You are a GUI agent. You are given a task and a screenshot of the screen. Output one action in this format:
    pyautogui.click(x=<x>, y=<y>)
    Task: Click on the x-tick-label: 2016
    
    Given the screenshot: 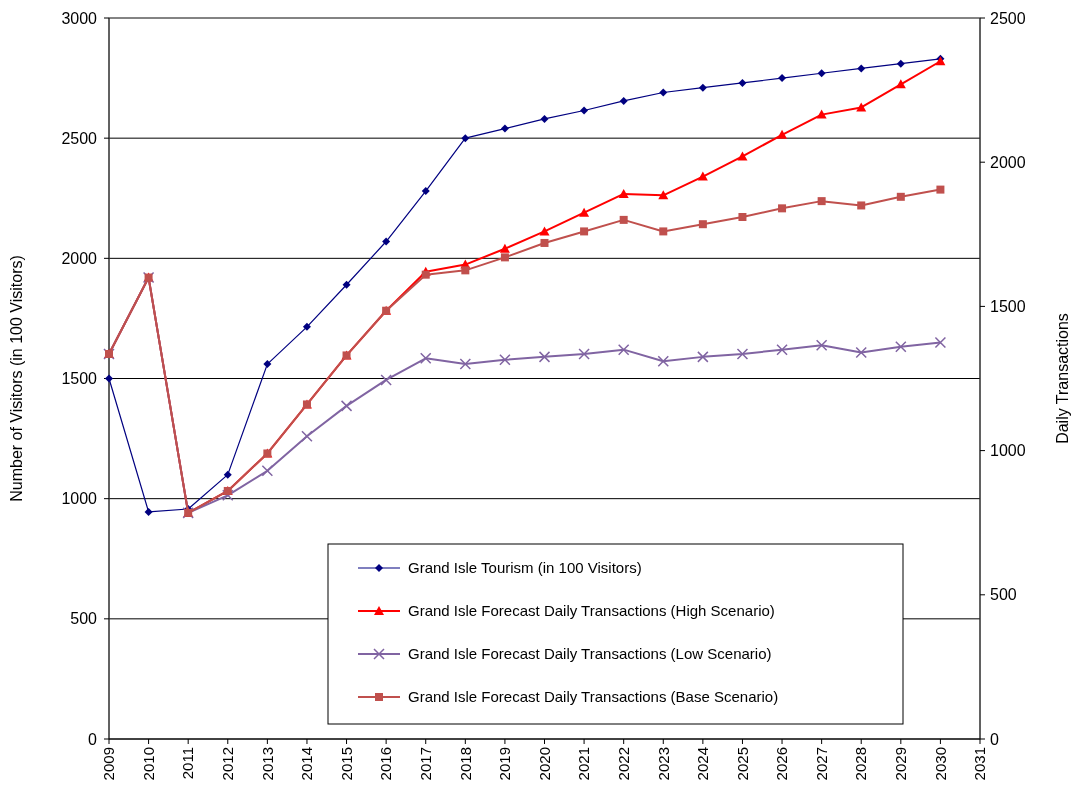 What is the action you would take?
    pyautogui.click(x=386, y=764)
    